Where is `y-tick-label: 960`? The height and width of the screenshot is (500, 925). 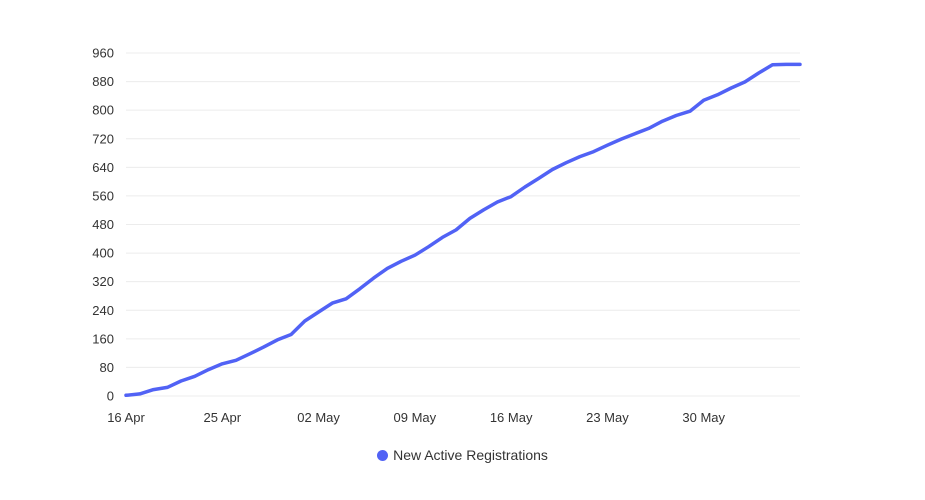
y-tick-label: 960 is located at coordinates (103, 53).